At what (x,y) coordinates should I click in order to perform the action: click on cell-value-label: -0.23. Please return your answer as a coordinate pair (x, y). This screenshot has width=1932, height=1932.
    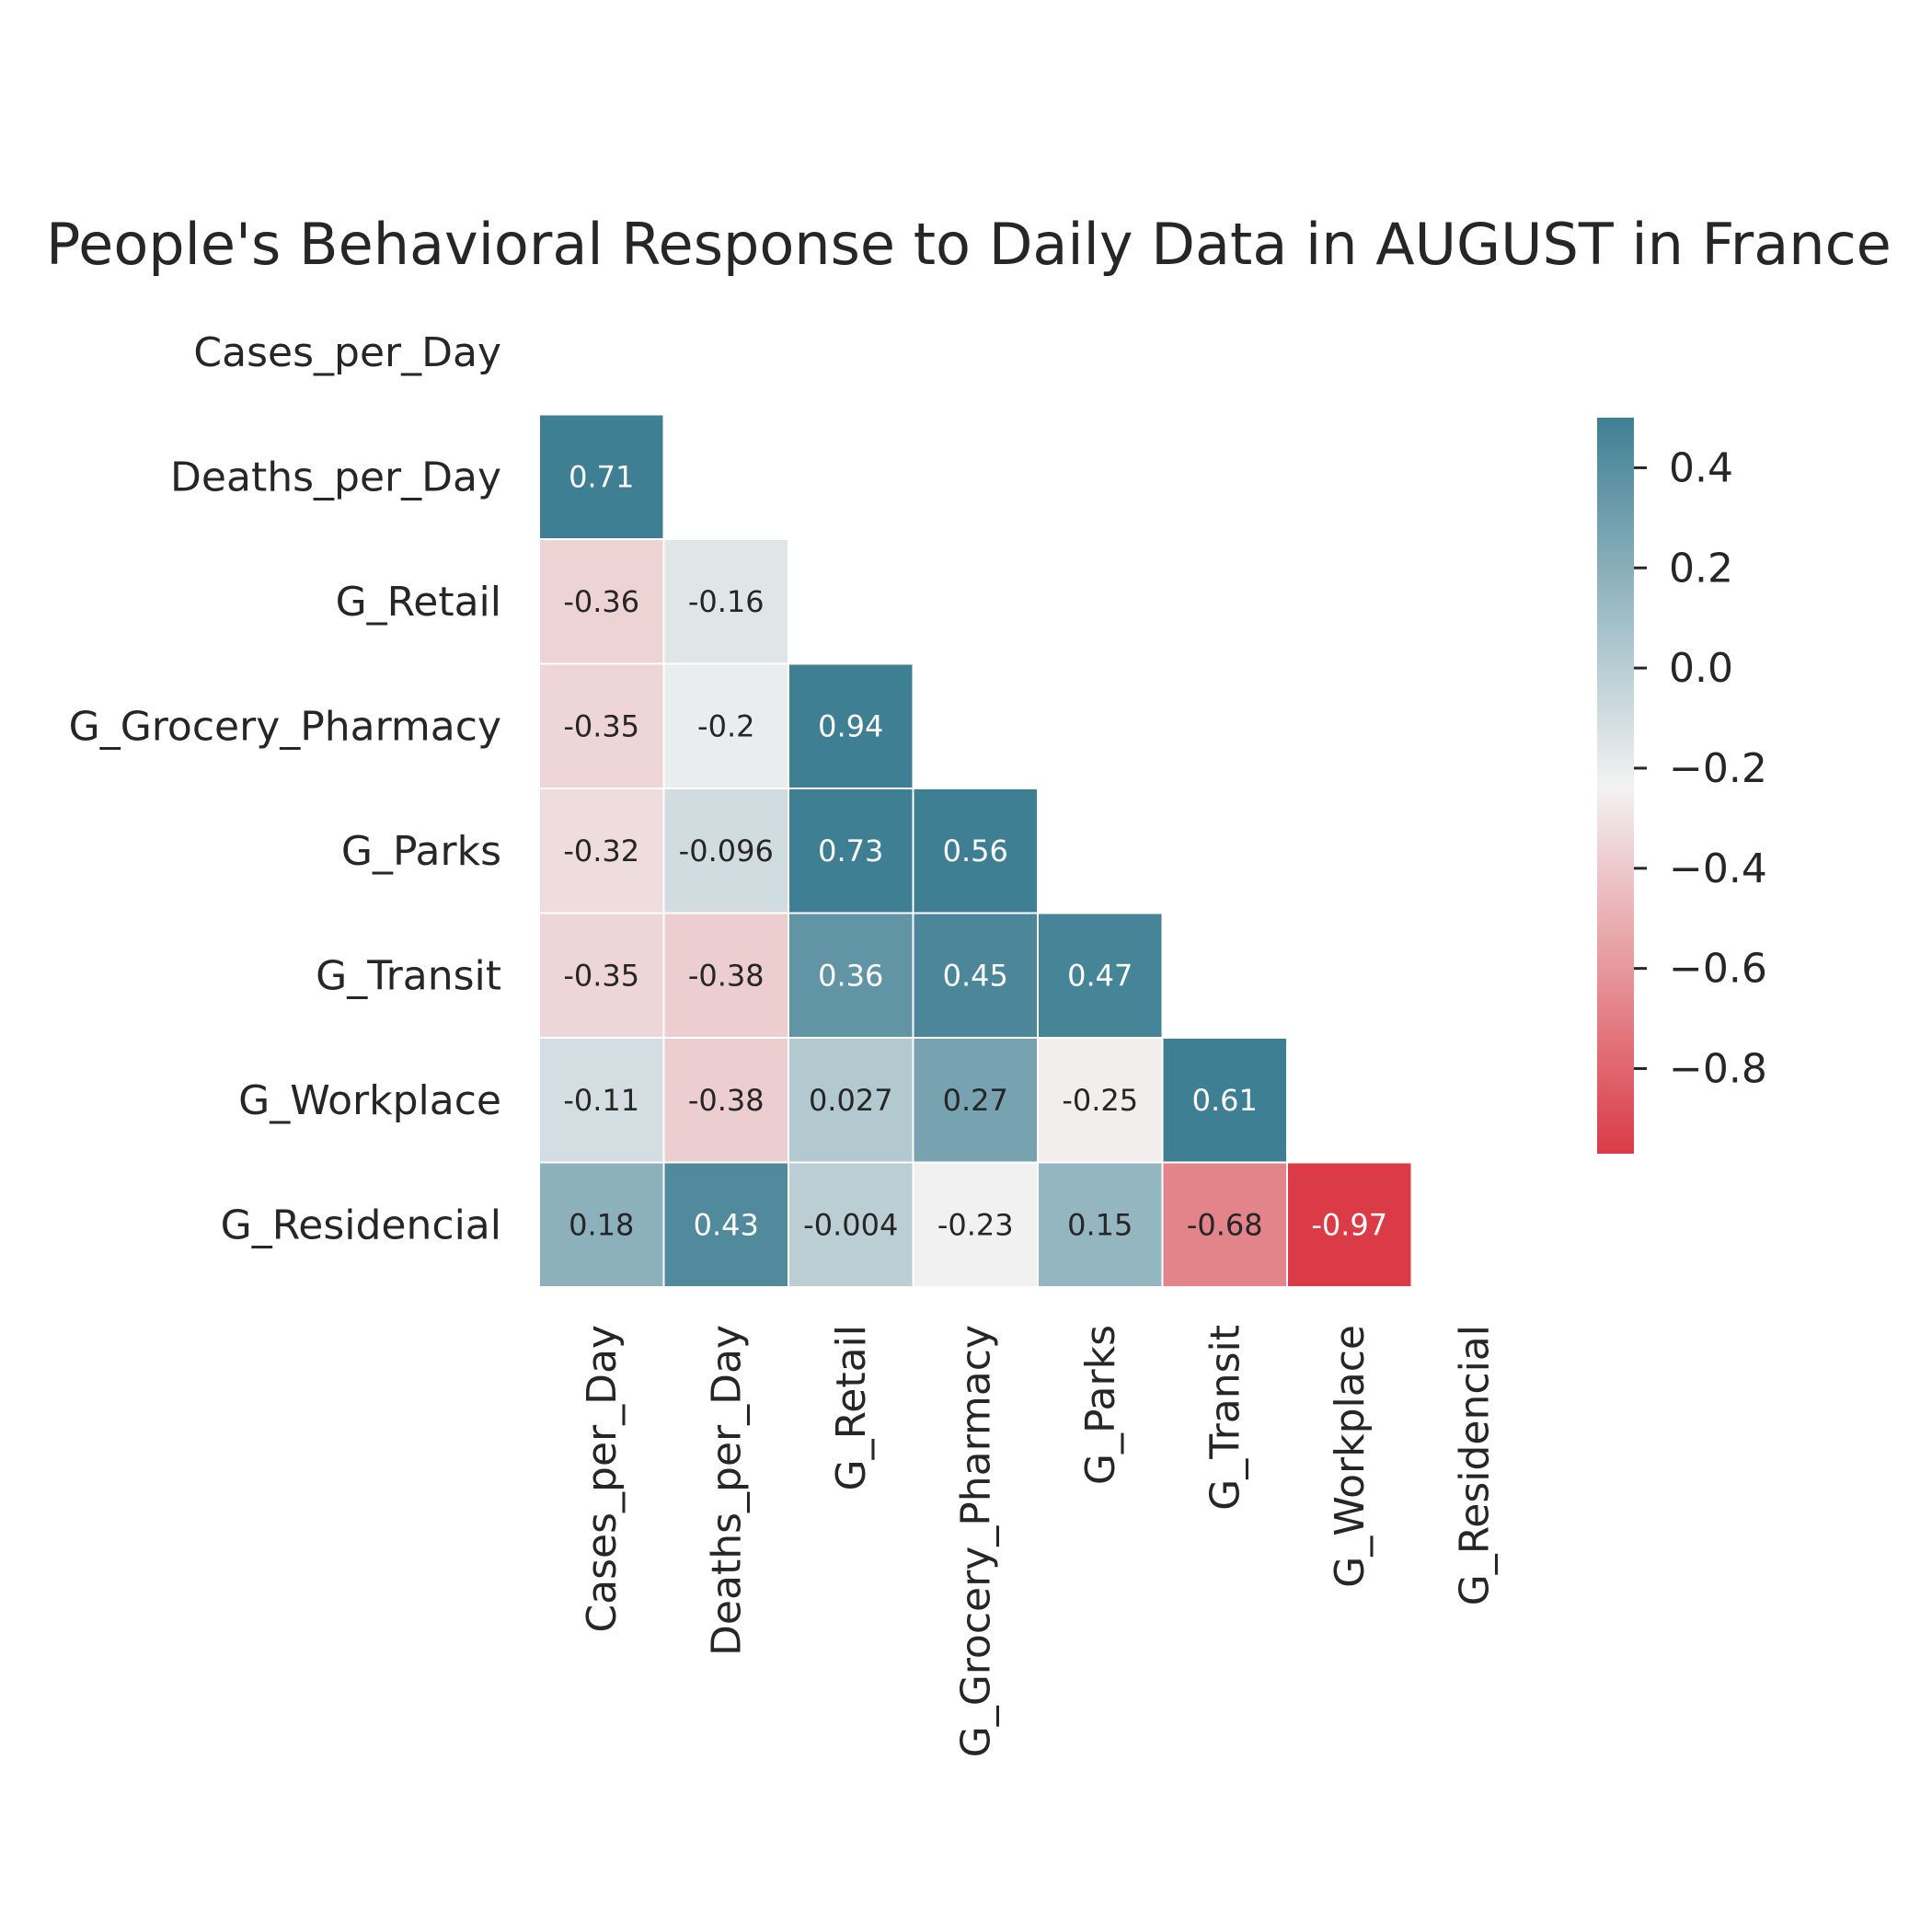
    Looking at the image, I should click on (975, 1224).